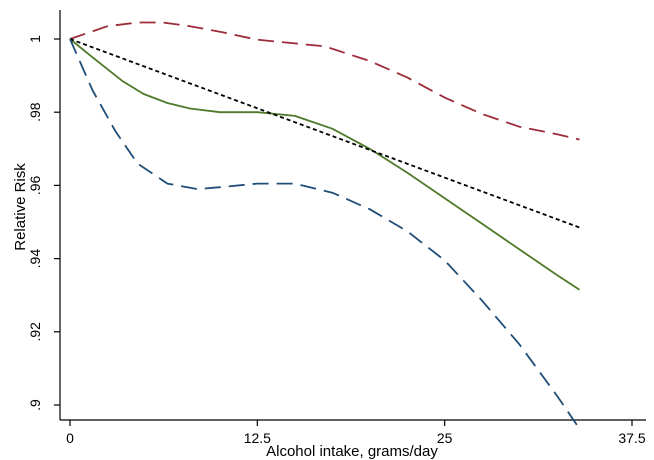 The width and height of the screenshot is (654, 460). Describe the element at coordinates (35, 259) in the screenshot. I see `y-tick-label: .94` at that location.